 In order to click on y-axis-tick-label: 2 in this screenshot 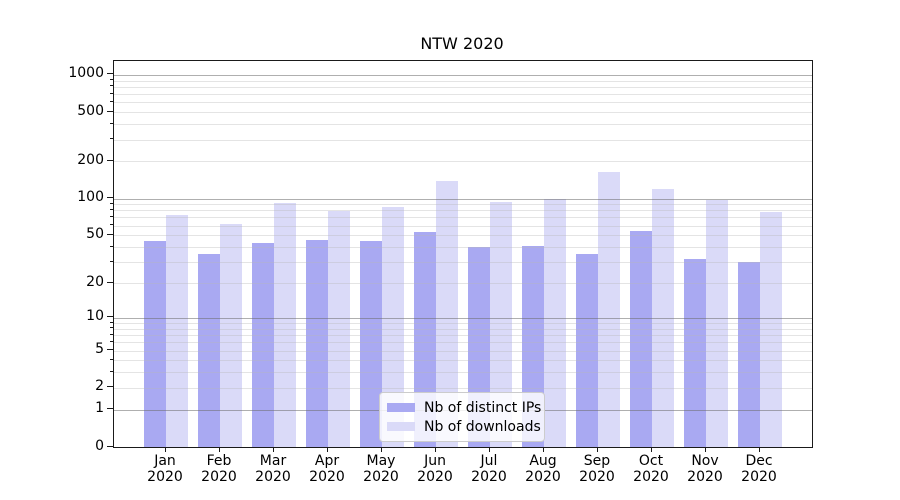, I will do `click(99, 386)`.